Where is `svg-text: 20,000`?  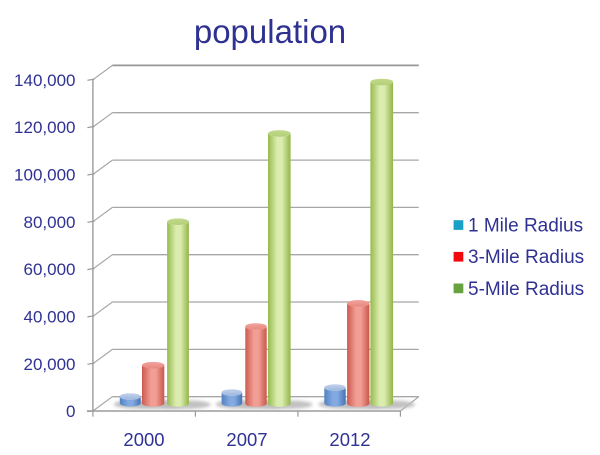 svg-text: 20,000 is located at coordinates (50, 364).